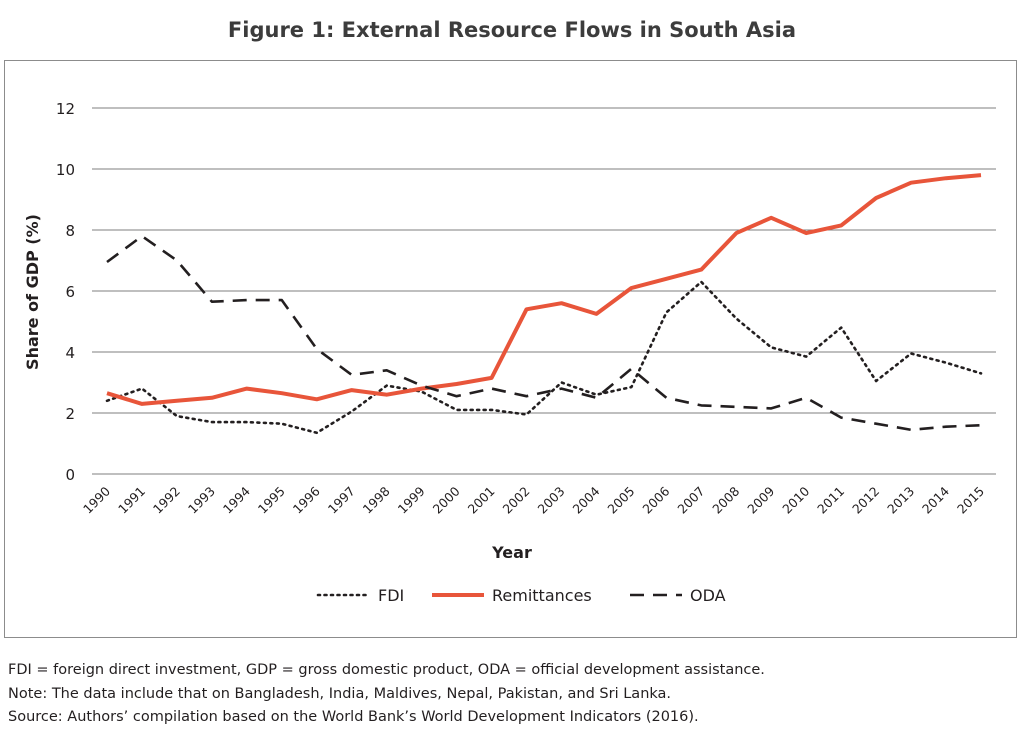 This screenshot has height=748, width=1024. I want to click on legend-label-fdi: FDI, so click(391, 595).